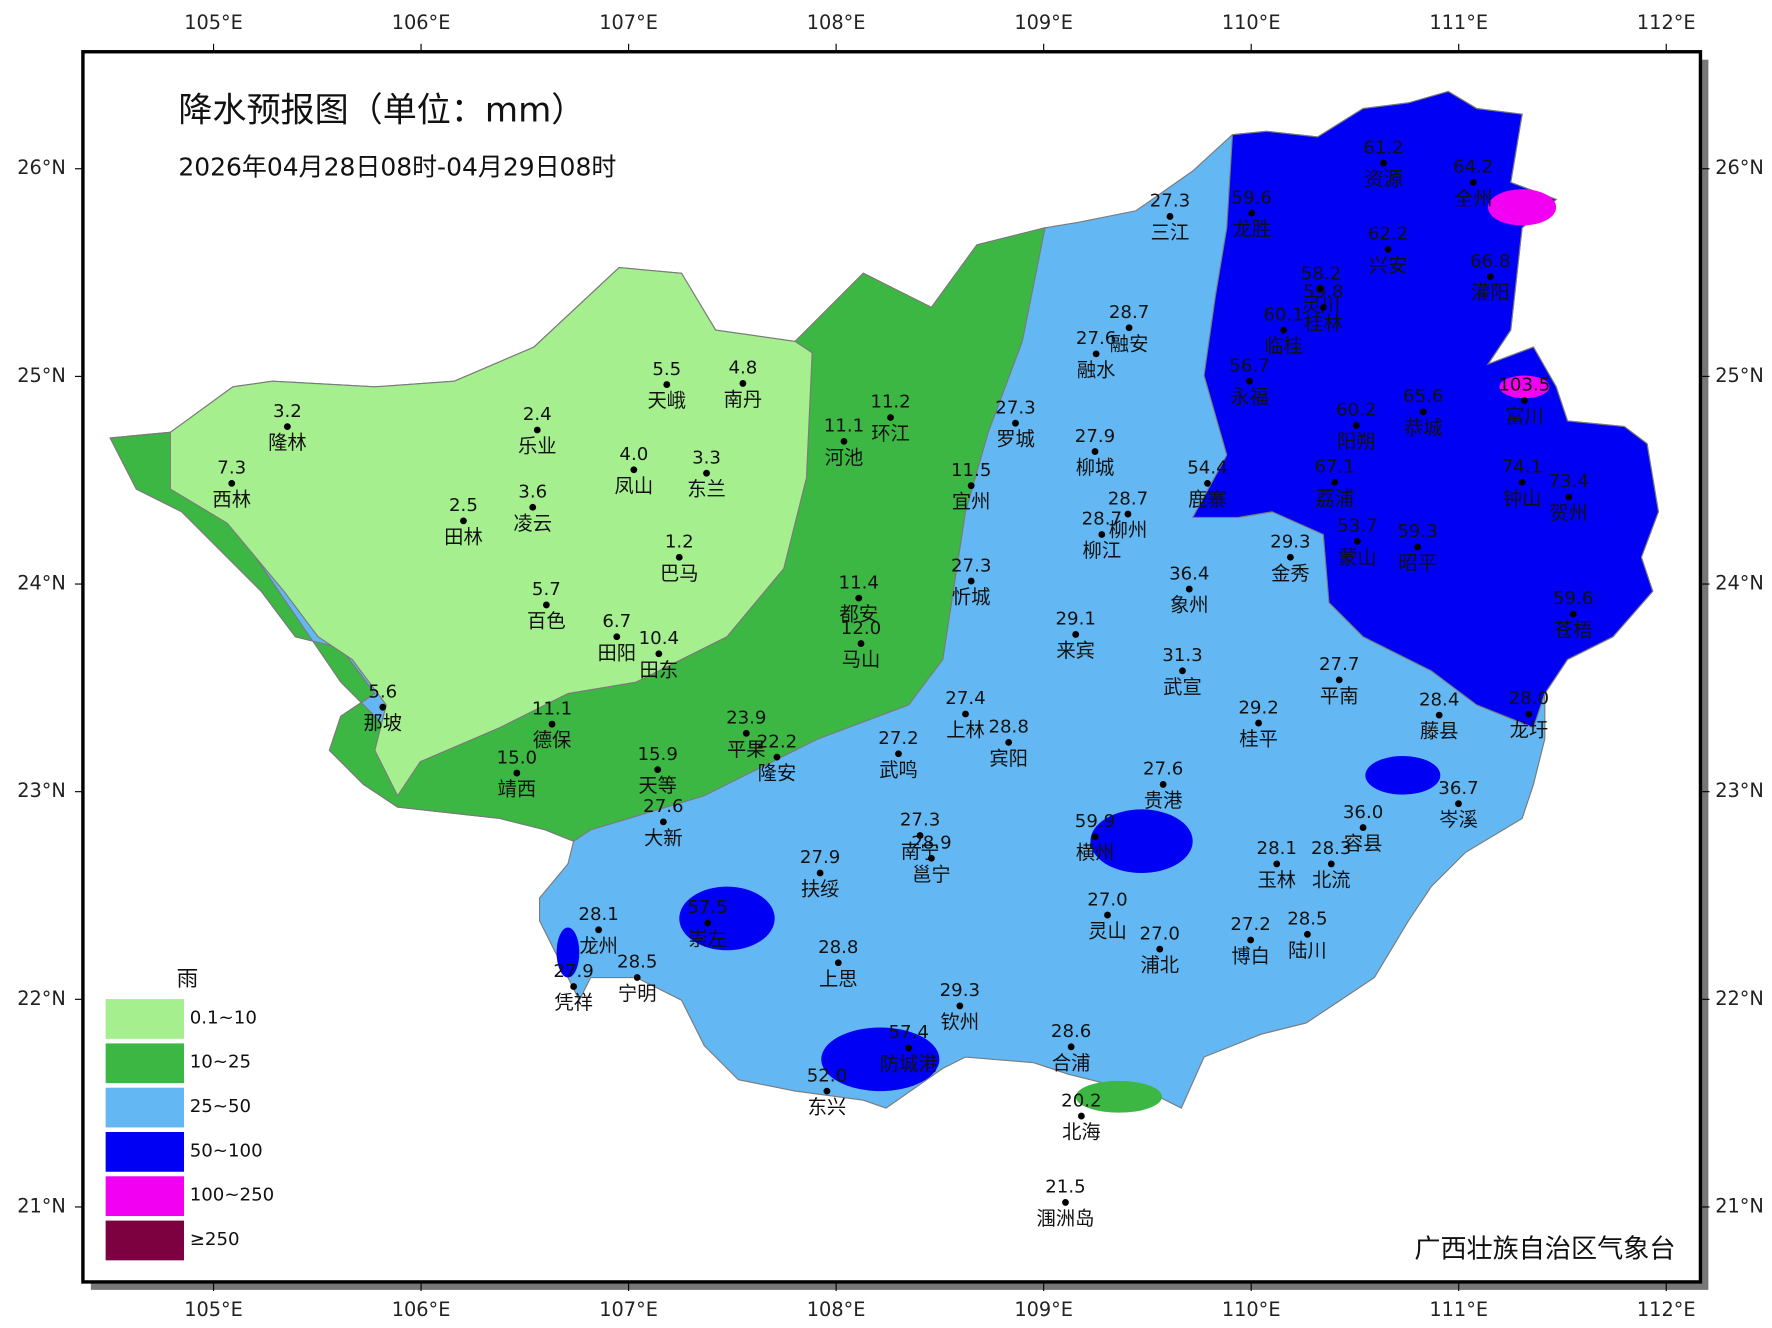 Image resolution: width=1772 pixels, height=1328 pixels. What do you see at coordinates (1276, 879) in the screenshot?
I see `station-name: 玉林` at bounding box center [1276, 879].